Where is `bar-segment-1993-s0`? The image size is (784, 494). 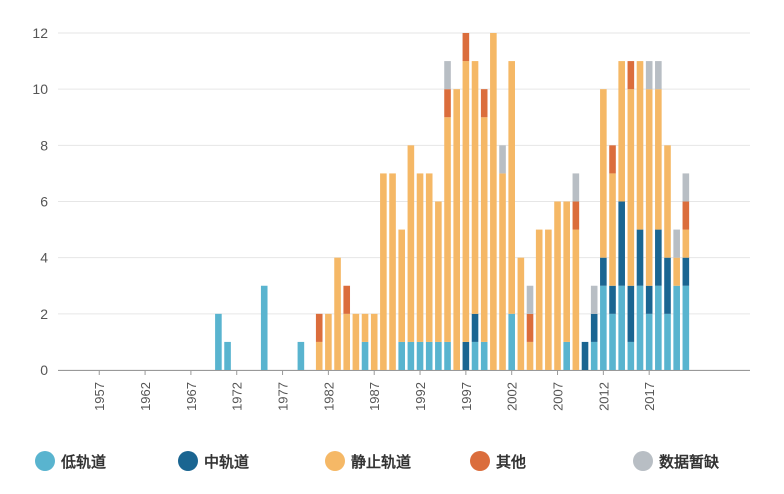
bar-segment-1993-s0 is located at coordinates (429, 355).